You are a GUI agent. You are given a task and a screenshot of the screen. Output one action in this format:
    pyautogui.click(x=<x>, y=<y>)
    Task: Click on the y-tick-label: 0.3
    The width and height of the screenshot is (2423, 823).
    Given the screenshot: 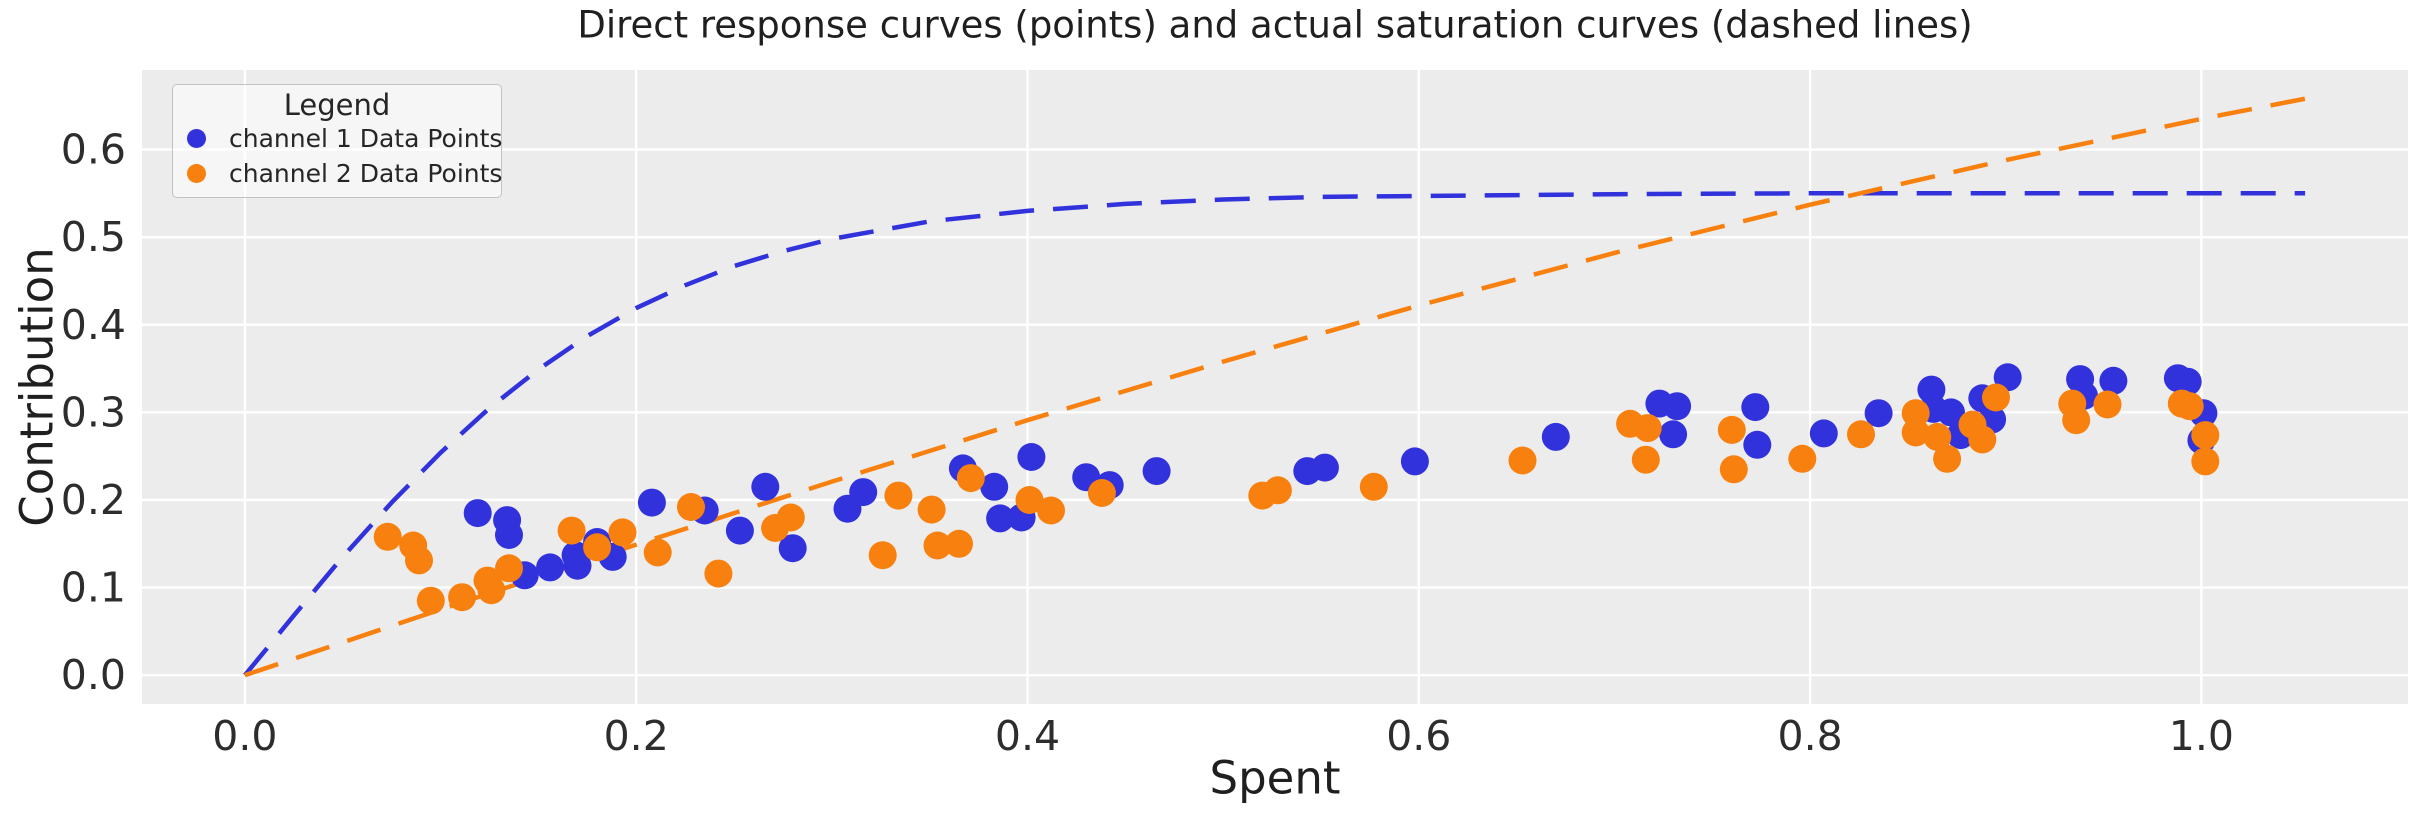 What is the action you would take?
    pyautogui.click(x=93, y=412)
    